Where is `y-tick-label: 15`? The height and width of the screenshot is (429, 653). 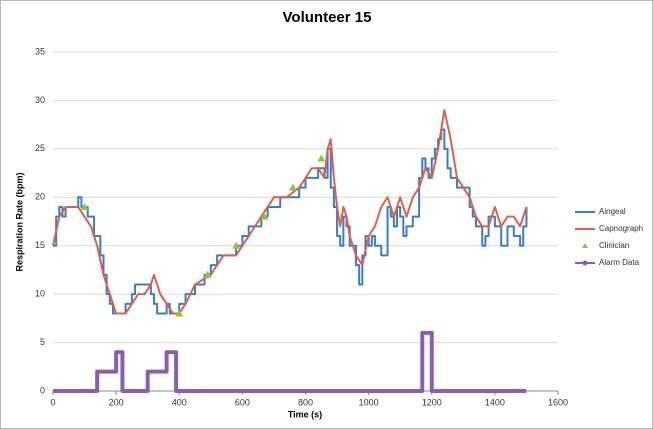
y-tick-label: 15 is located at coordinates (40, 245).